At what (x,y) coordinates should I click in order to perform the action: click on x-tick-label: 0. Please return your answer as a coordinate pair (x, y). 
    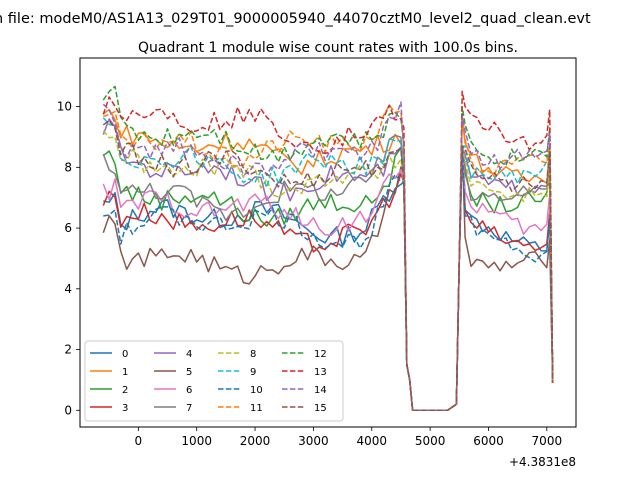
    Looking at the image, I should click on (139, 441).